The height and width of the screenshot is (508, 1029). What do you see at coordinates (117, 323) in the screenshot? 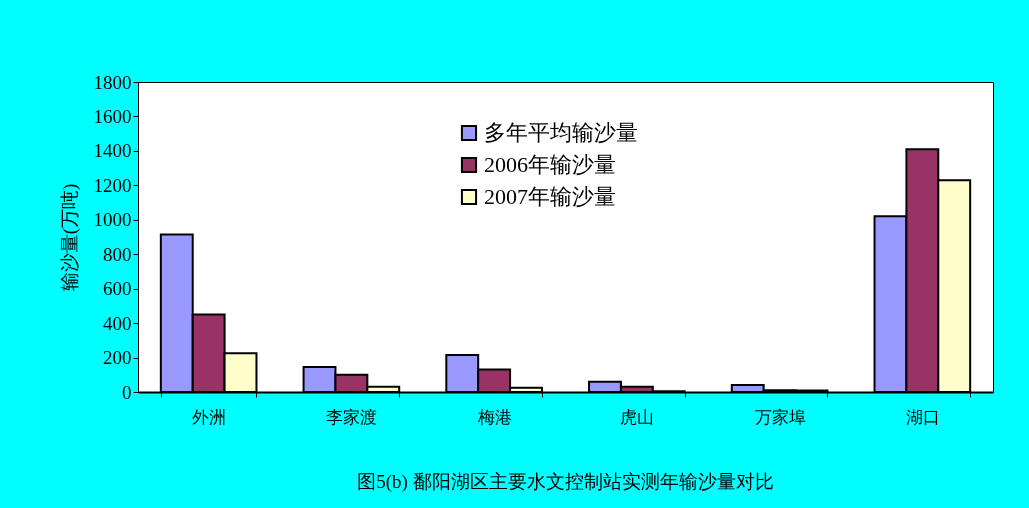
I see `y-tick-label: 400` at bounding box center [117, 323].